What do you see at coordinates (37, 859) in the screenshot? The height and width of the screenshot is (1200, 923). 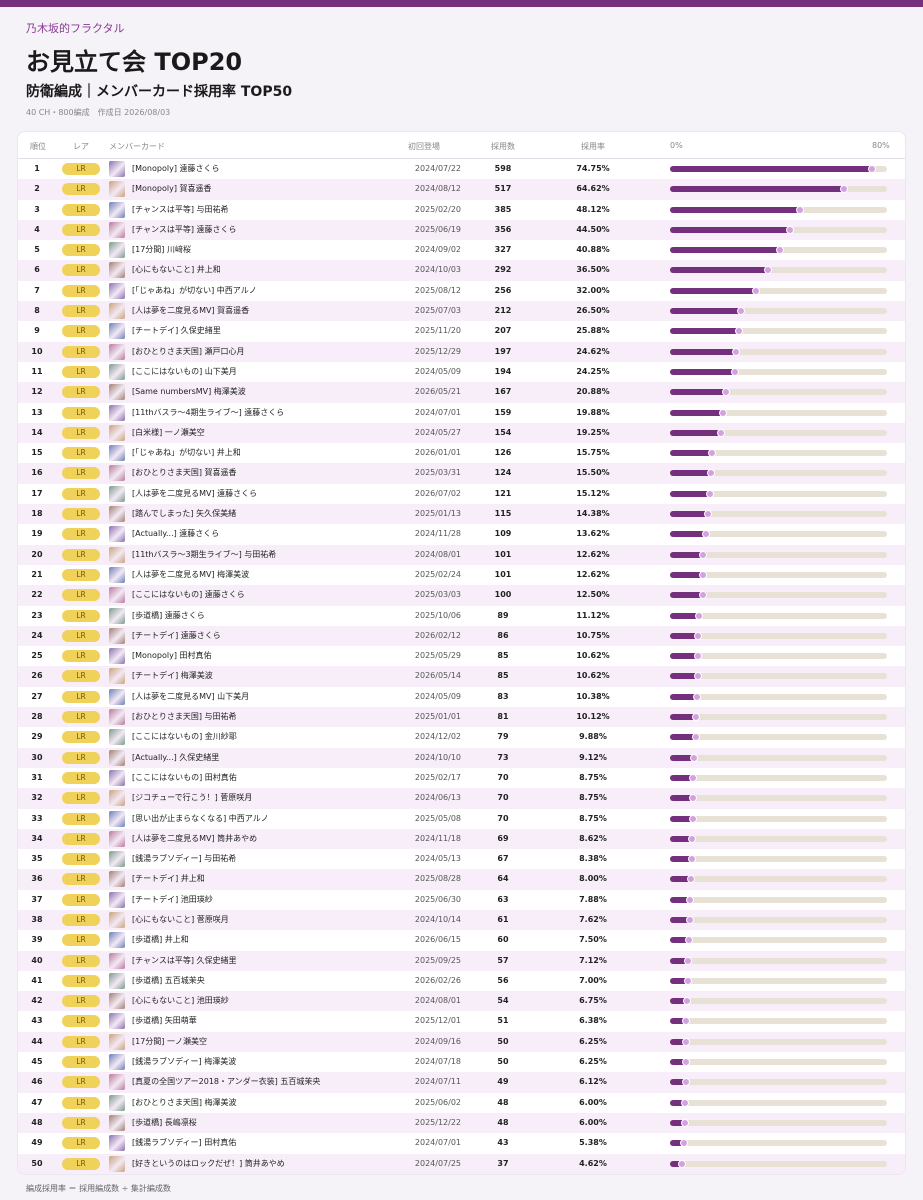 I see `rank-cell: 35` at bounding box center [37, 859].